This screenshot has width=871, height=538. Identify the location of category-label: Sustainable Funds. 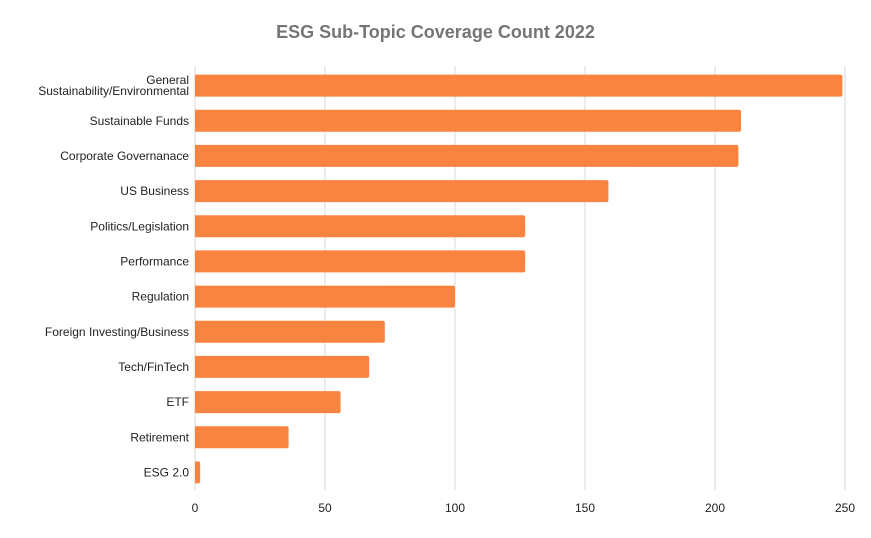
(139, 121).